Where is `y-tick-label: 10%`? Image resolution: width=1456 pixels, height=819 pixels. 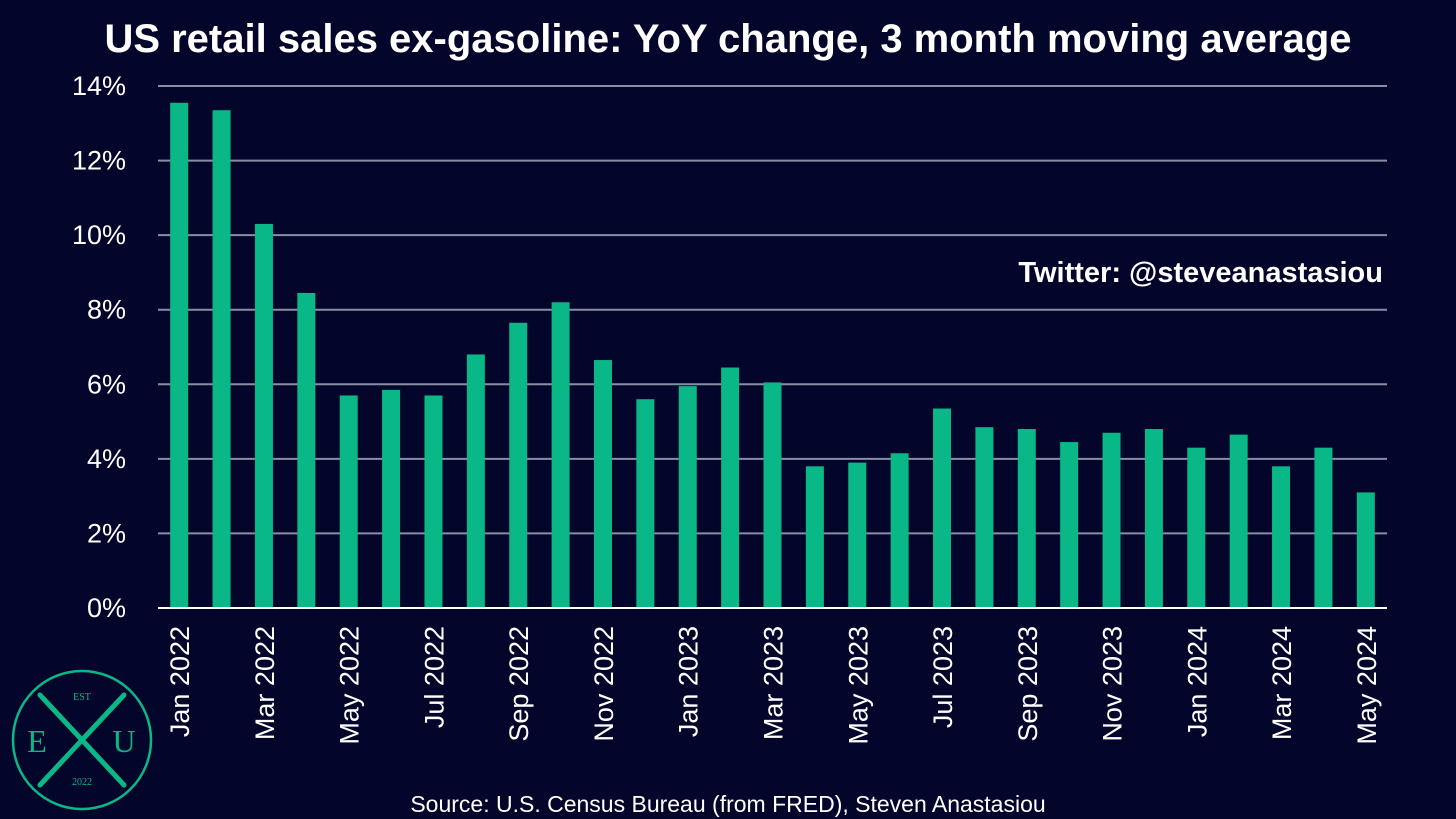 y-tick-label: 10% is located at coordinates (99, 235).